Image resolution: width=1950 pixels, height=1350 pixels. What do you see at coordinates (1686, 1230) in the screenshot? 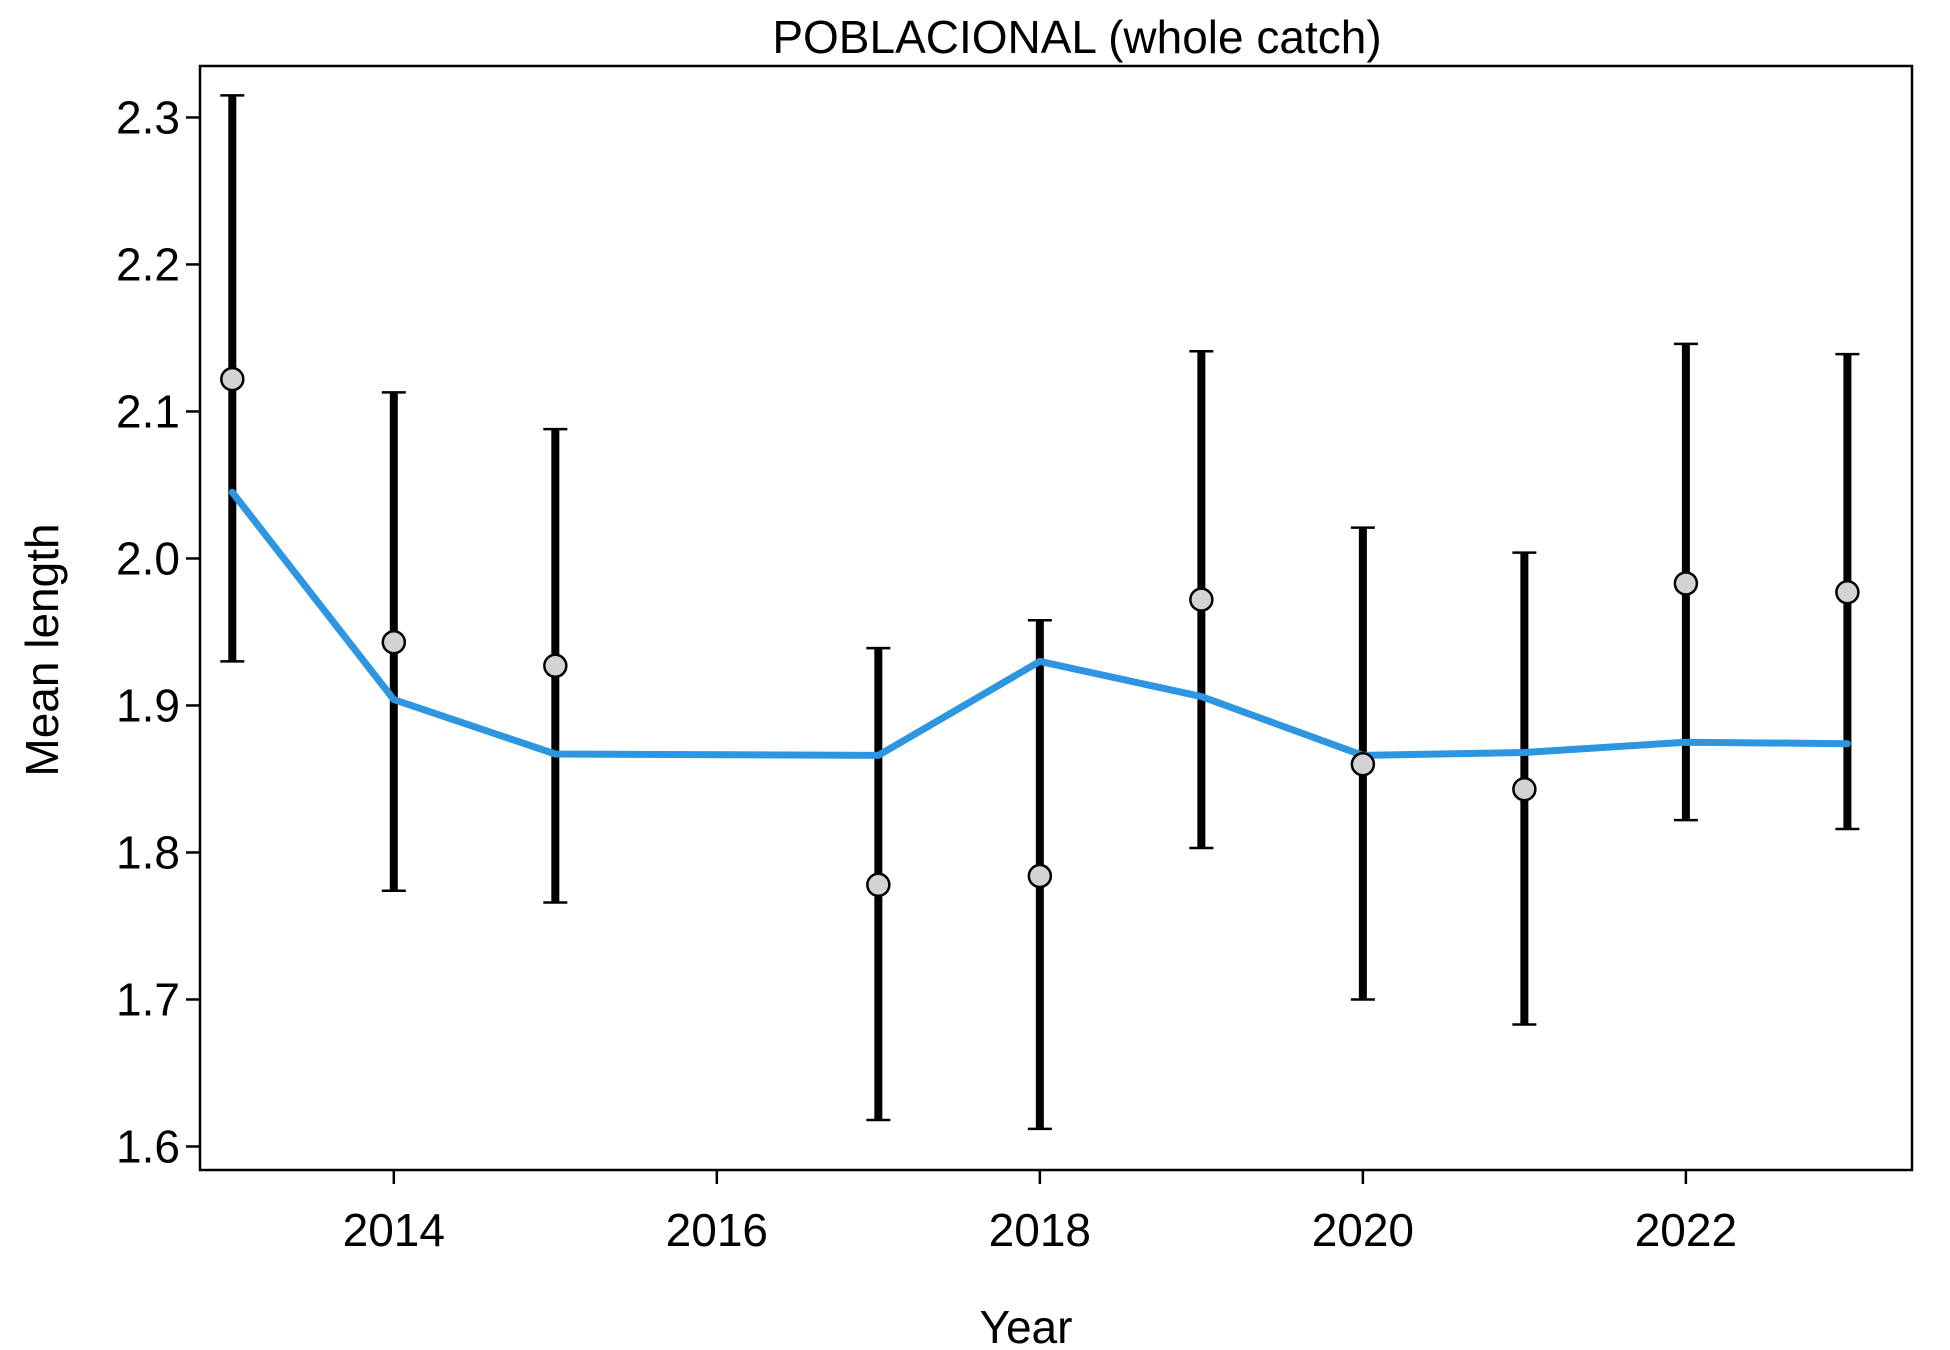
I see `x-tick-label: 2022` at bounding box center [1686, 1230].